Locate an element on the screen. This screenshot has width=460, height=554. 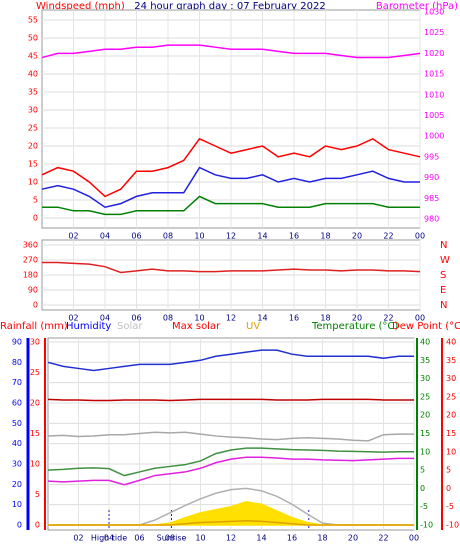
x-tick-label: 12 is located at coordinates (231, 318).